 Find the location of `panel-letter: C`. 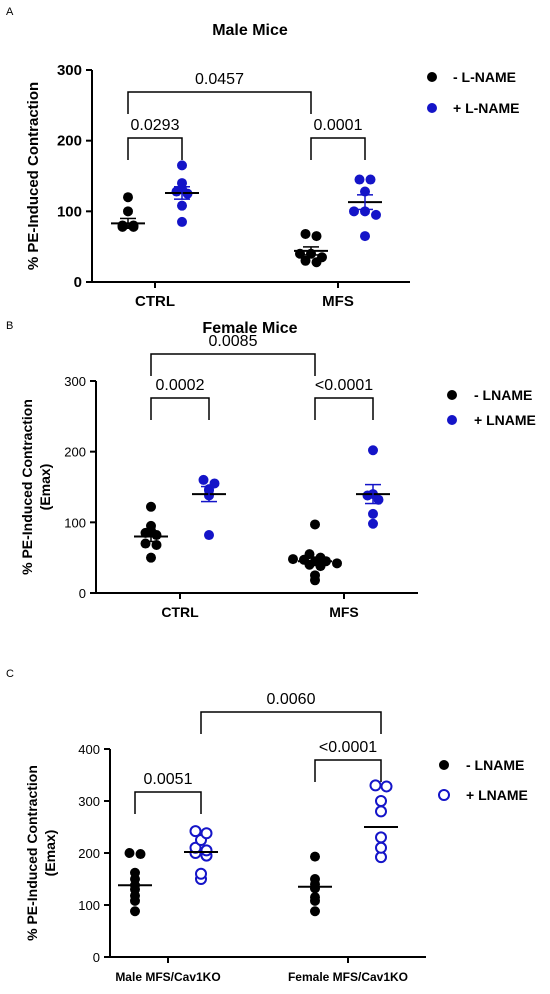

panel-letter: C is located at coordinates (10, 674).